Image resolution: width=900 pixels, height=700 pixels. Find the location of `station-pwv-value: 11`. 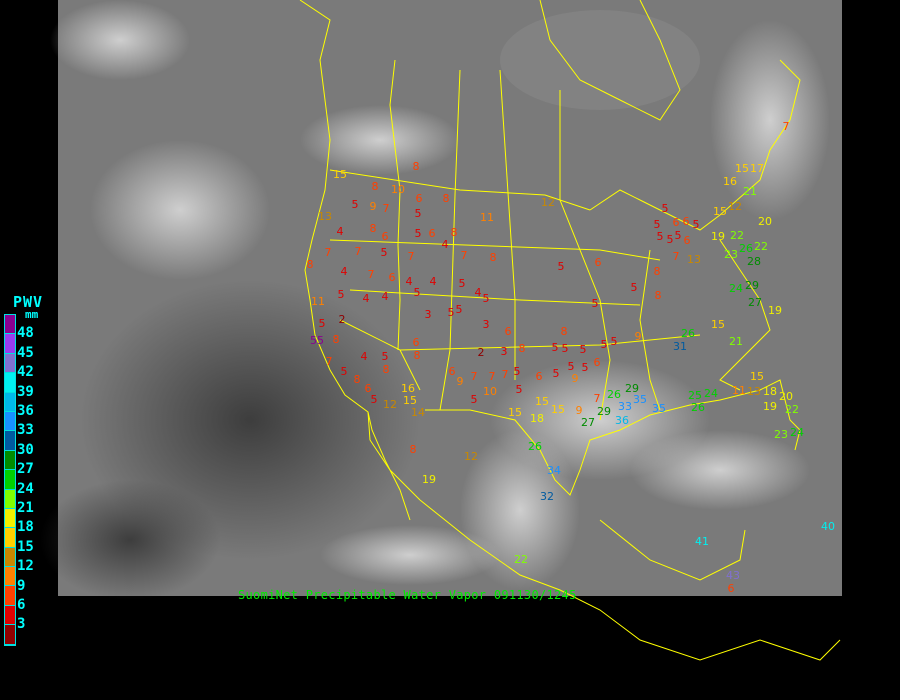

station-pwv-value: 11 is located at coordinates (739, 390).